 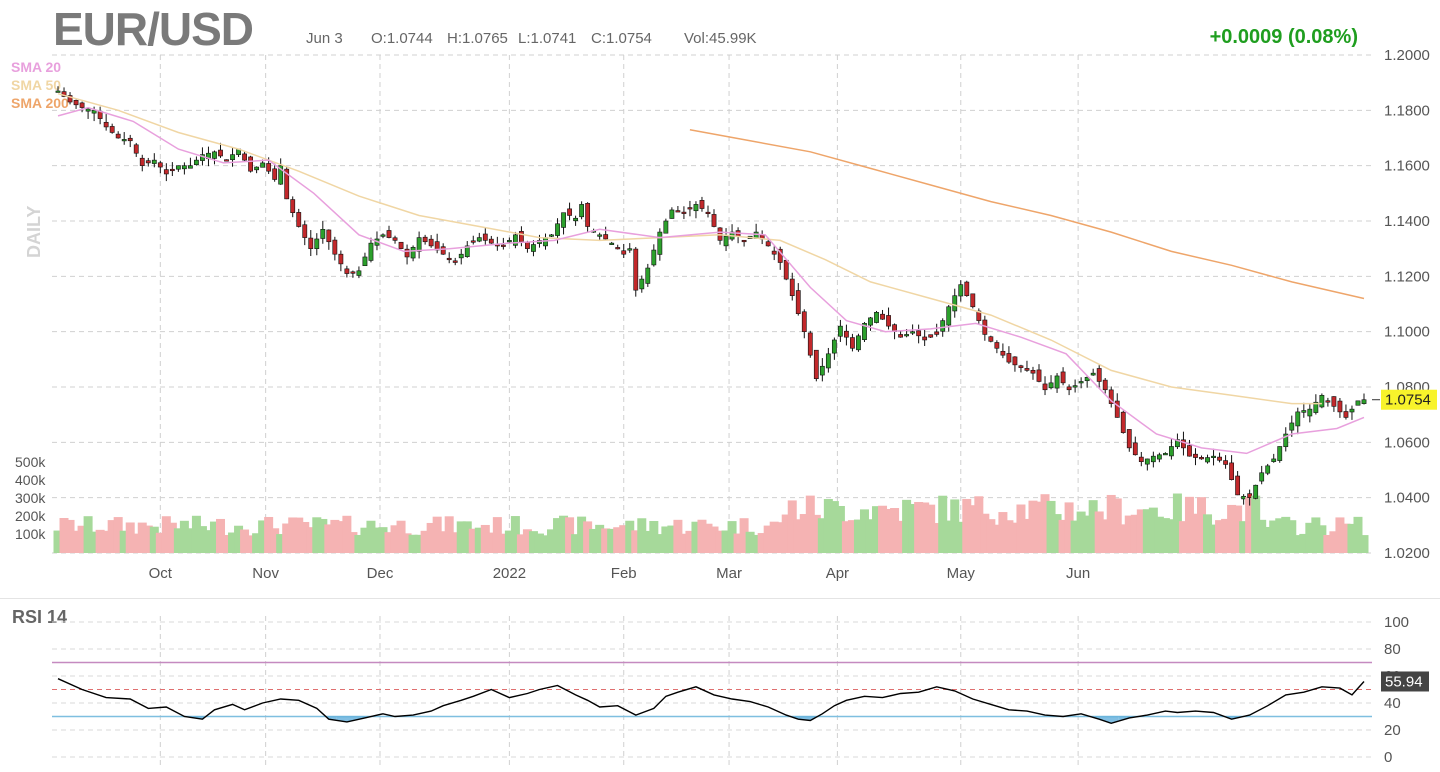 I want to click on price-change: +0.0009 (0.08%), so click(x=1283, y=37).